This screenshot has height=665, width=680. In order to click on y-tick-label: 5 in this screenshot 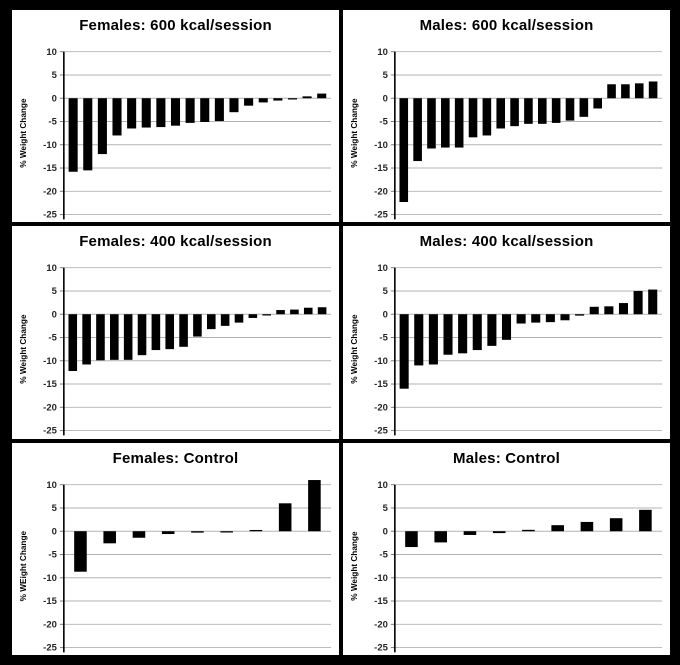, I will do `click(385, 75)`.